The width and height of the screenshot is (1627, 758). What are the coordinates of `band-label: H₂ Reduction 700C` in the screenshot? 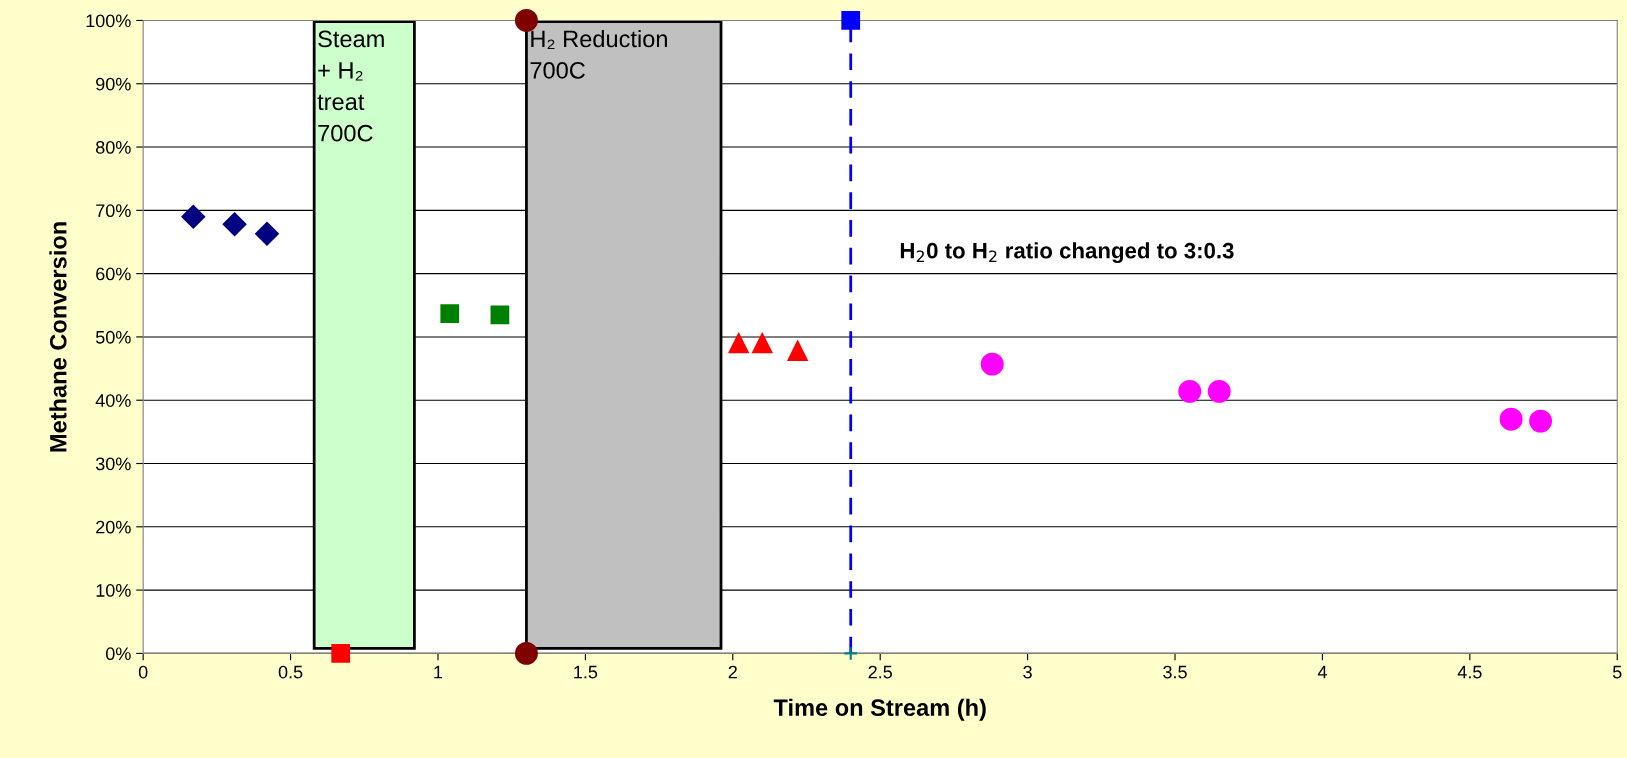 It's located at (598, 54).